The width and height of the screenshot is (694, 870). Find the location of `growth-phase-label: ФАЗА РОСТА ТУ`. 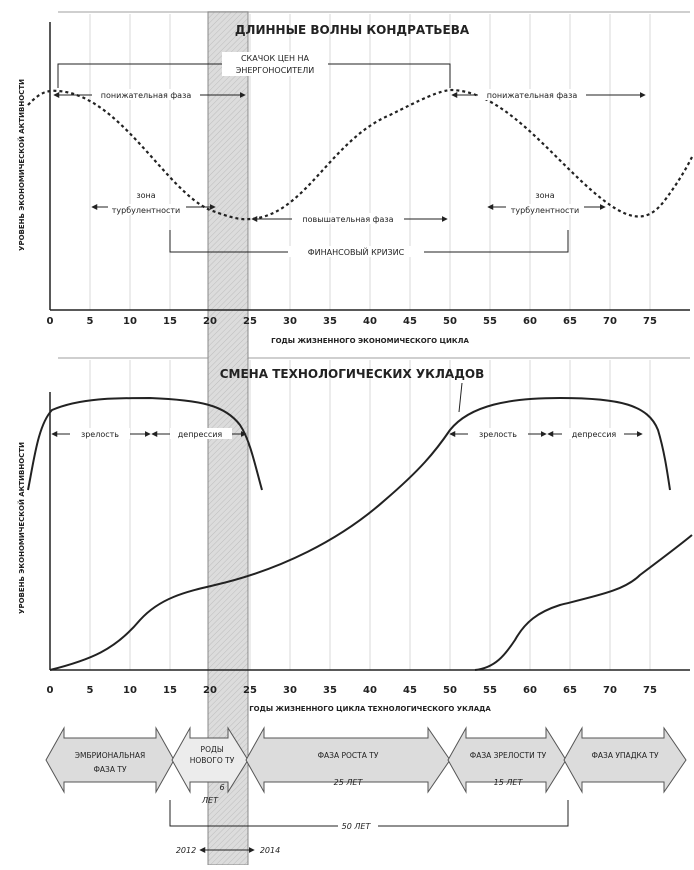

growth-phase-label: ФАЗА РОСТА ТУ is located at coordinates (348, 755).